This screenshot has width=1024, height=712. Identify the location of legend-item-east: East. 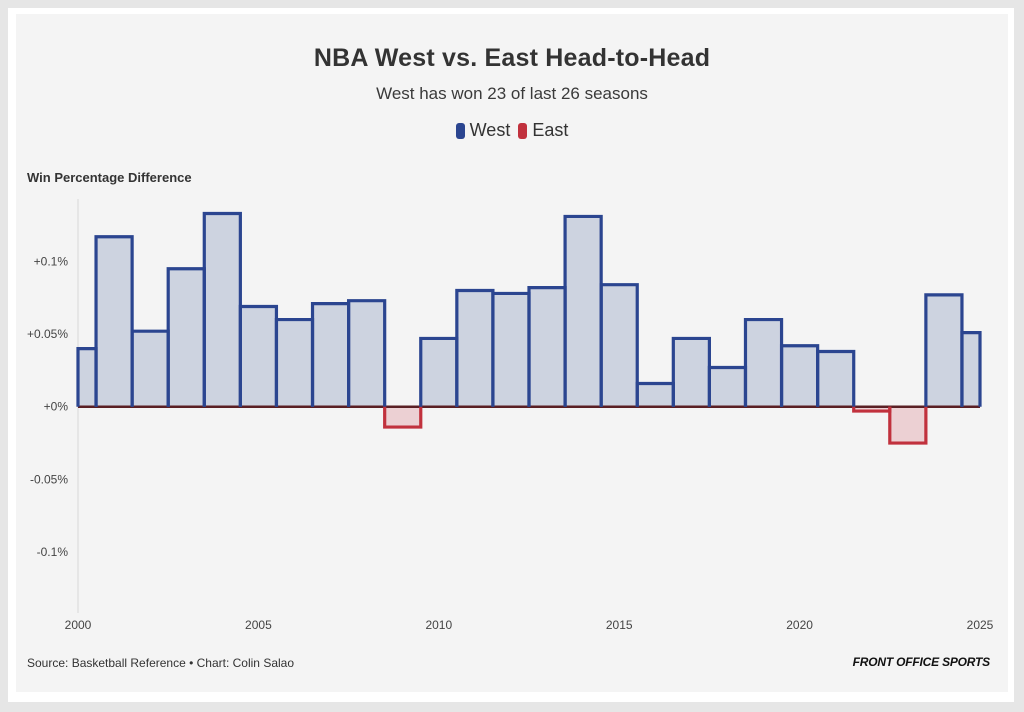
(543, 130).